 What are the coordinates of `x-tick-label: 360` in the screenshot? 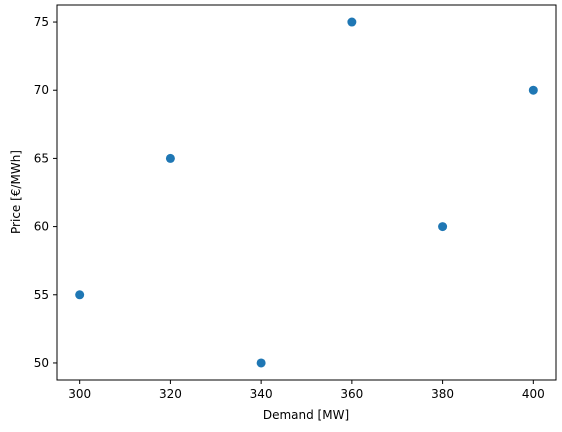 It's located at (351, 394).